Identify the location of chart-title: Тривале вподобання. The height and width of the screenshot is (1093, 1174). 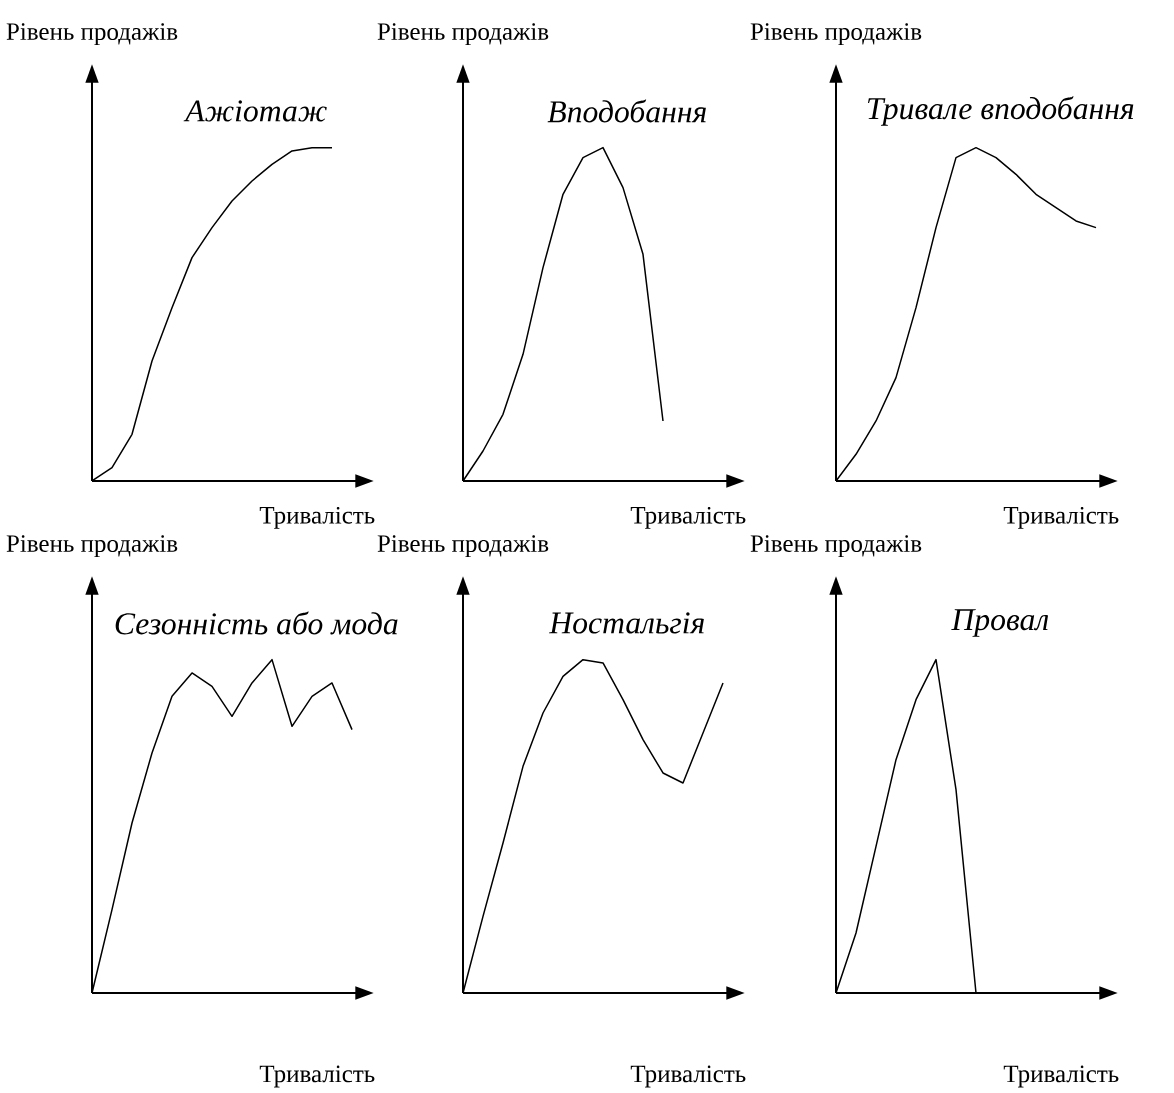
(1000, 111).